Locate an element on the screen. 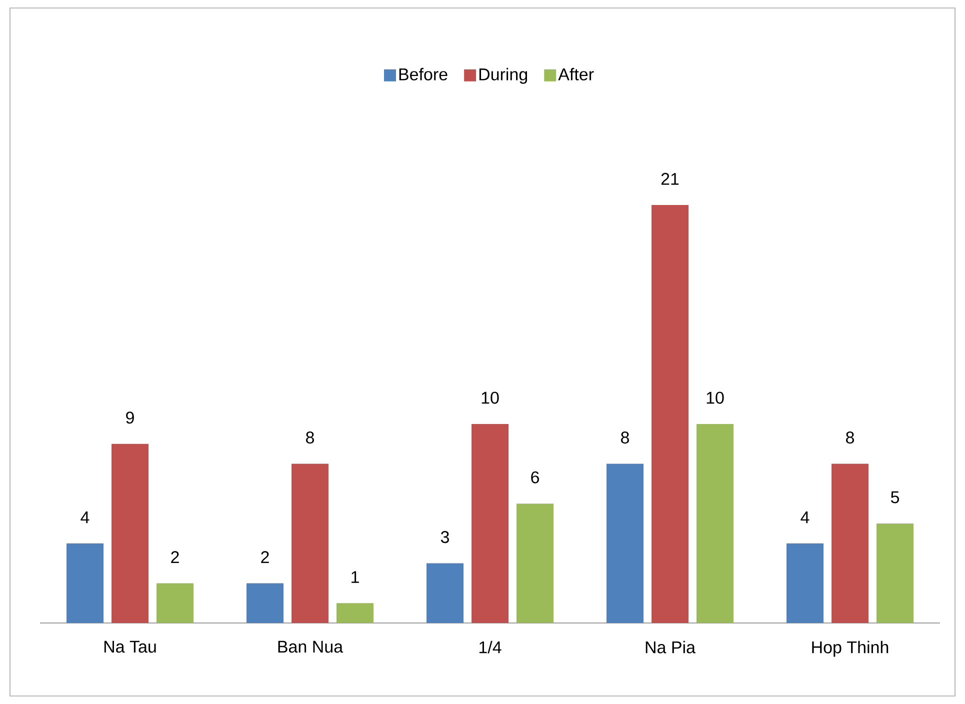  x-tick-label: Ban Nua is located at coordinates (311, 646).